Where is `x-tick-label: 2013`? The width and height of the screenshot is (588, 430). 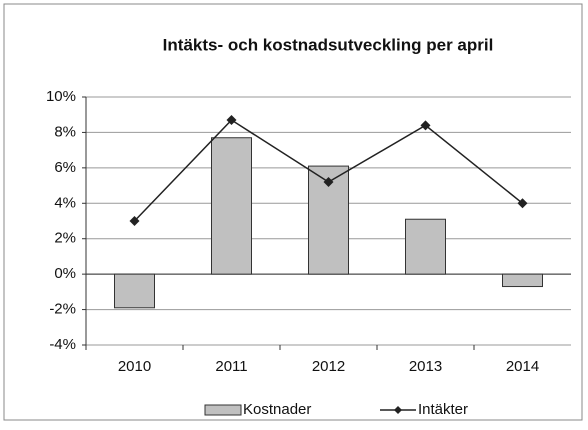
x-tick-label: 2013 is located at coordinates (425, 366).